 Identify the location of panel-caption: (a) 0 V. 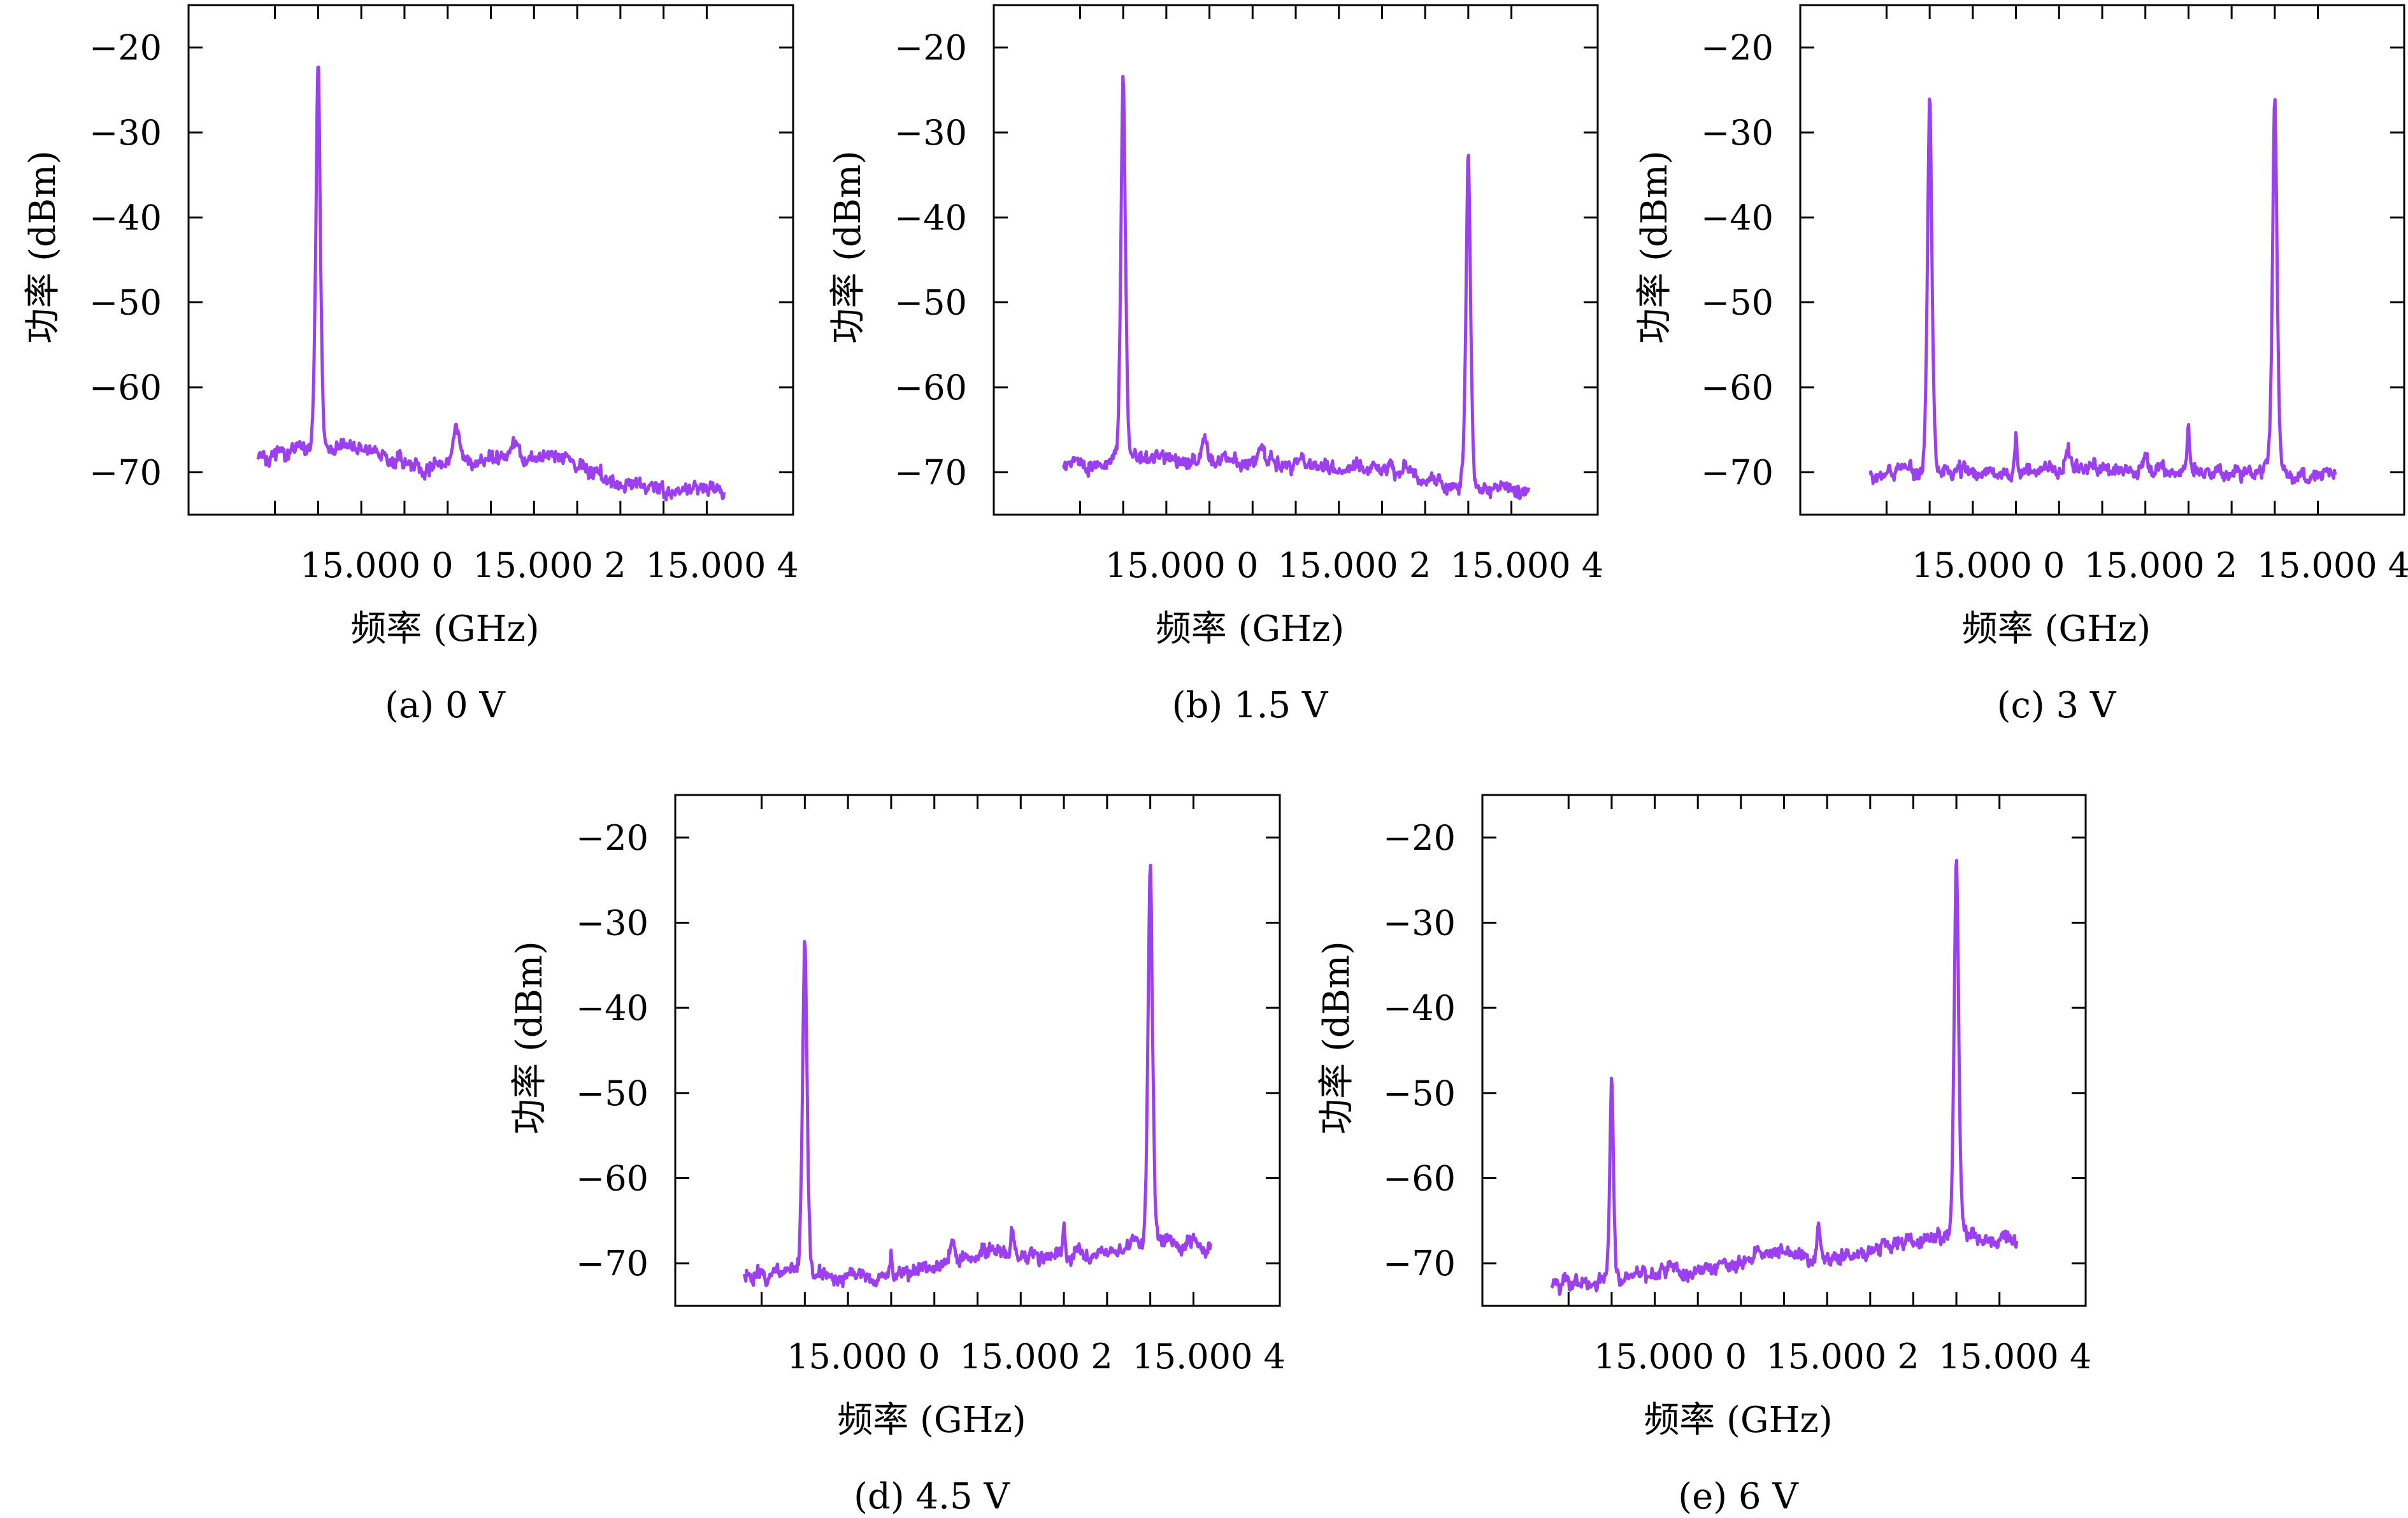
(445, 705).